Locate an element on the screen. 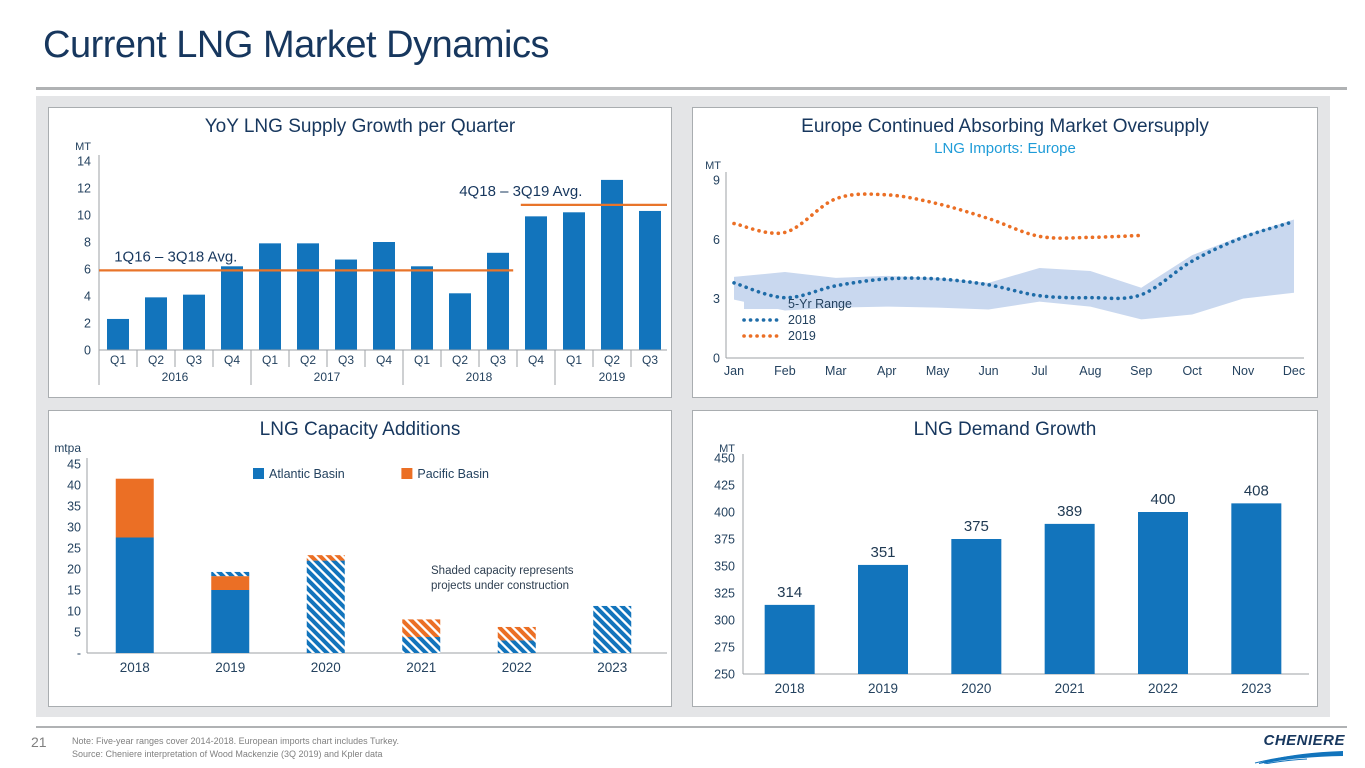 This screenshot has width=1365, height=768. legend: 5-Yr Range 2018 2019 is located at coordinates (797, 320).